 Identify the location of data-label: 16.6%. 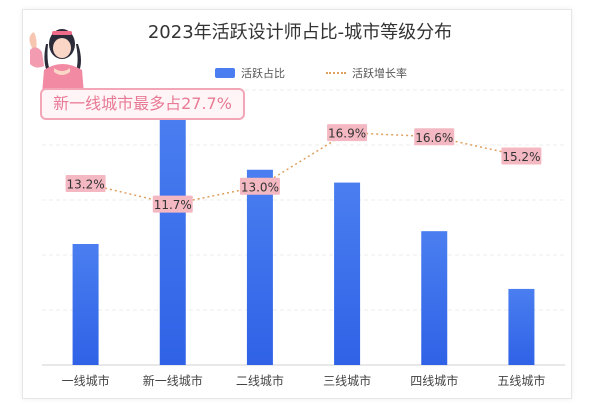
(434, 138).